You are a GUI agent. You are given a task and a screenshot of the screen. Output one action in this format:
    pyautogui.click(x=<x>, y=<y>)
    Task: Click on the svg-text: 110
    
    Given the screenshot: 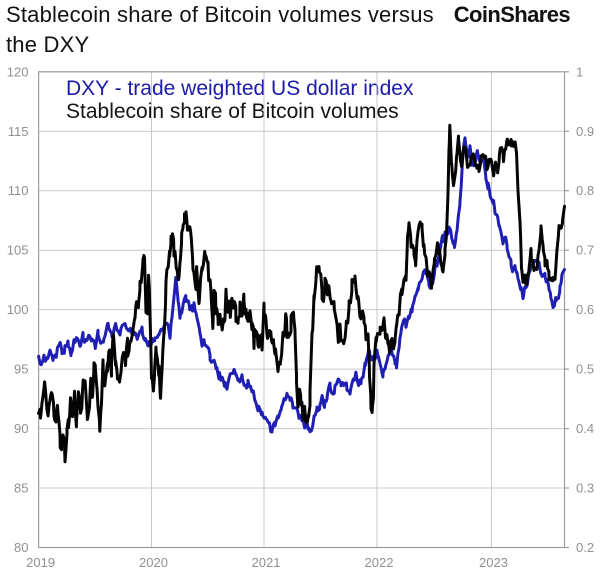 What is the action you would take?
    pyautogui.click(x=18, y=190)
    